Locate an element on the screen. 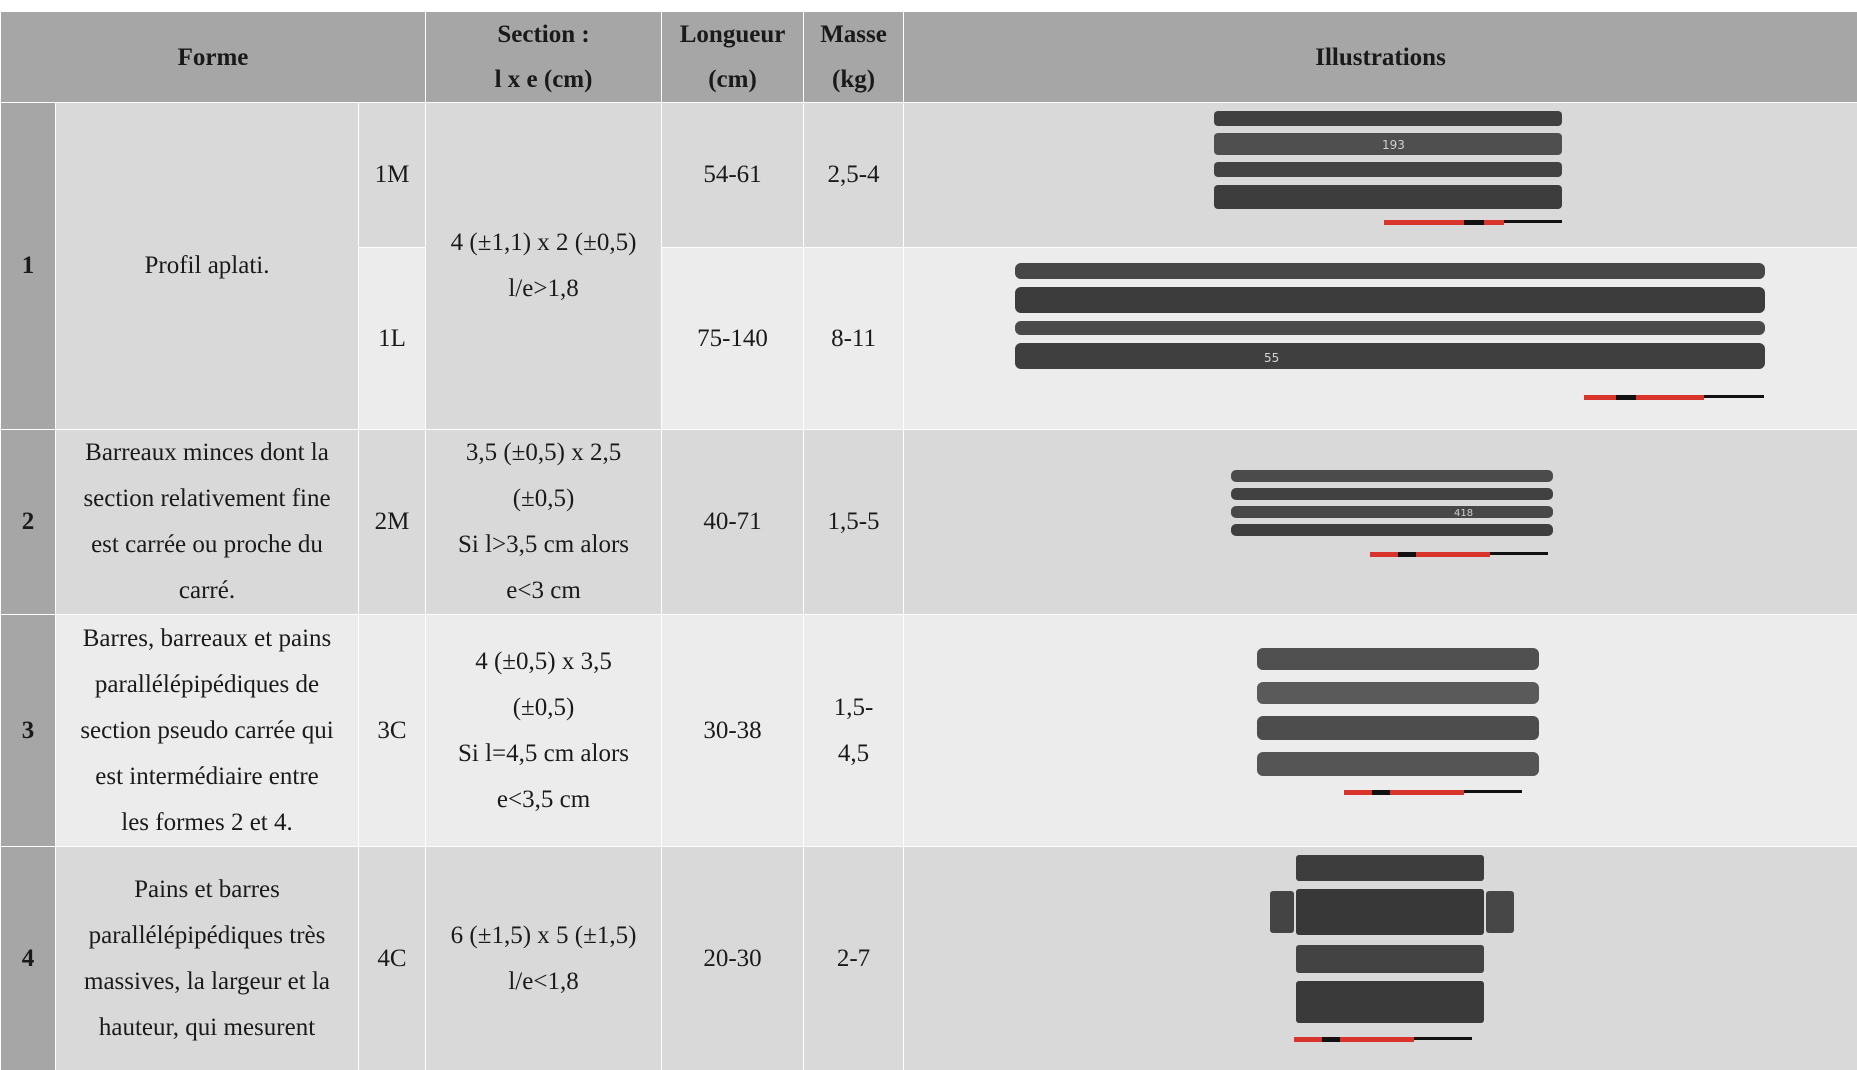 The image size is (1857, 1070). section-line: l/e<1,8 is located at coordinates (543, 981).